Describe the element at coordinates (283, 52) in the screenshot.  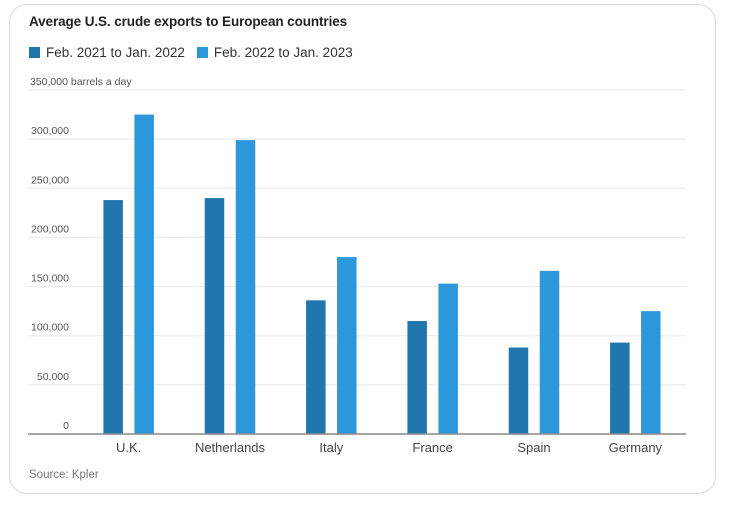
I see `legend-label-series-2: Feb. 2022 to Jan. 2023` at that location.